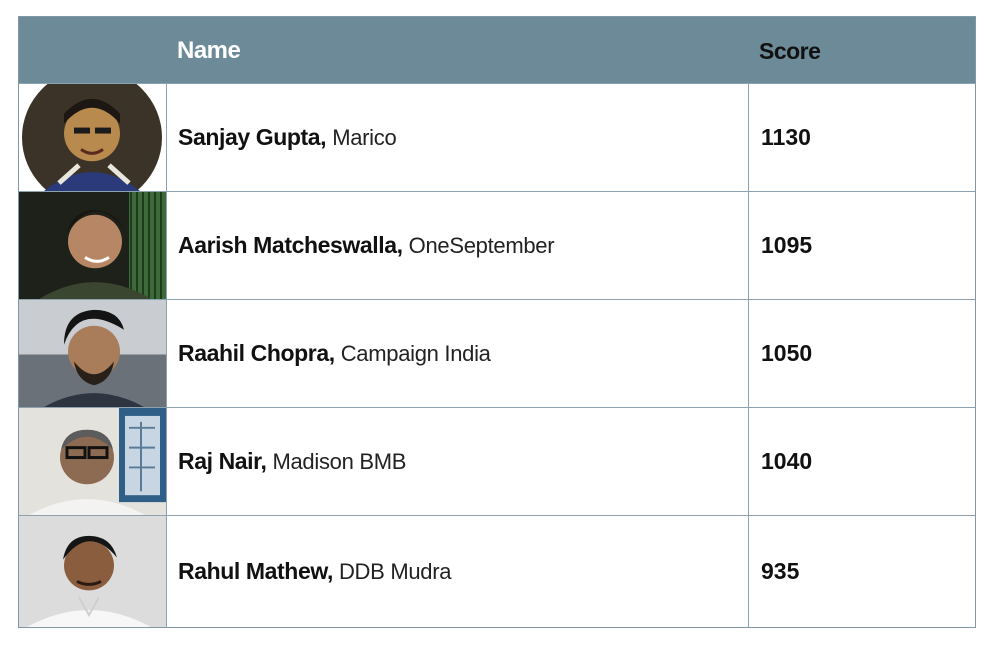 This screenshot has width=992, height=645. Describe the element at coordinates (255, 571) in the screenshot. I see `person-name: Rahul Mathew,` at that location.